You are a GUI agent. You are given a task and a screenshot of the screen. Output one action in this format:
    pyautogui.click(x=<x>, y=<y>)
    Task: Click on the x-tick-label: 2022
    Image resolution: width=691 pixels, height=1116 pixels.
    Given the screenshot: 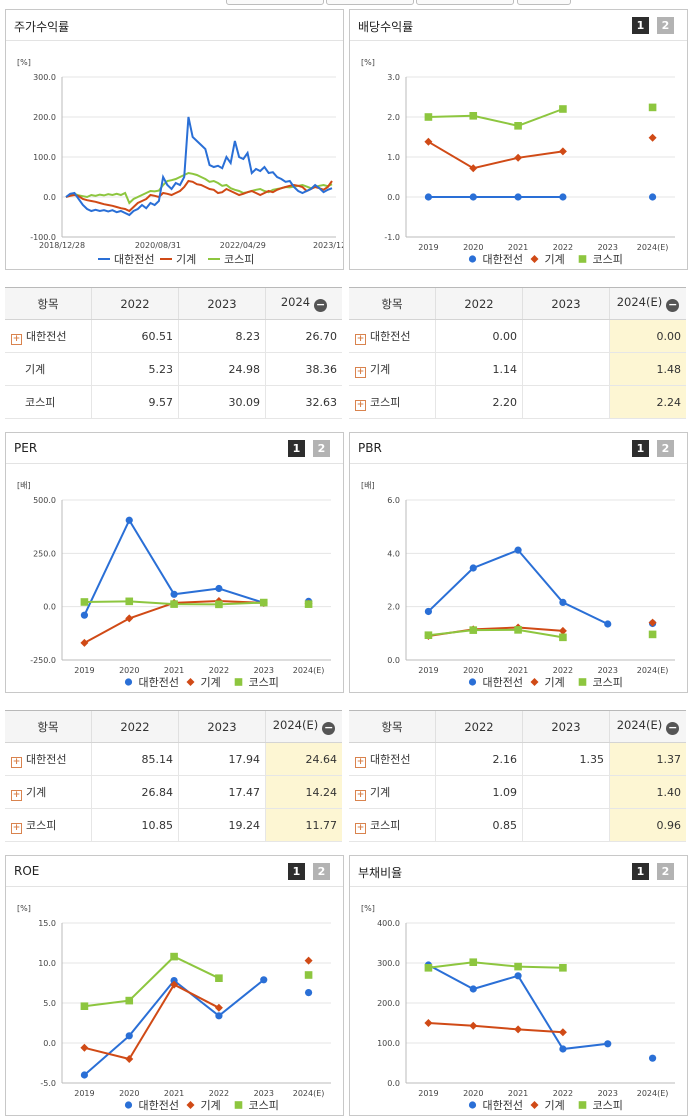 What is the action you would take?
    pyautogui.click(x=219, y=1093)
    